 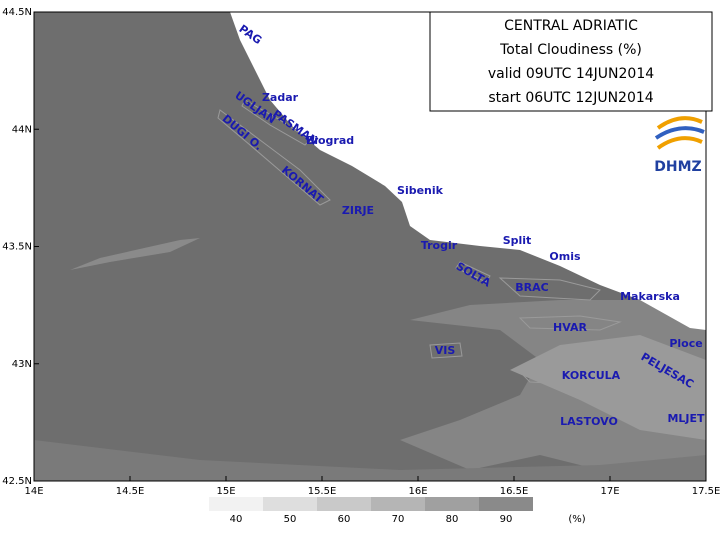 What do you see at coordinates (358, 210) in the screenshot?
I see `place-label: ZIRJE` at bounding box center [358, 210].